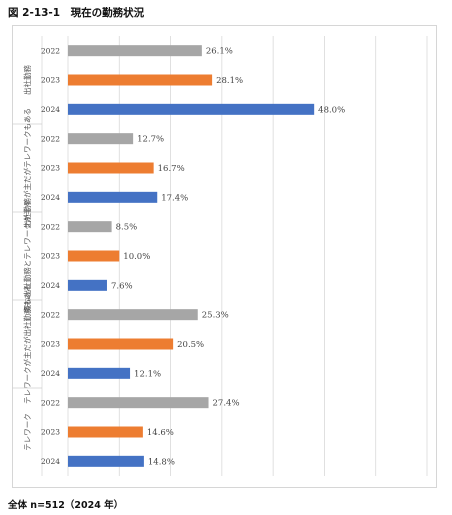 The height and width of the screenshot is (515, 452). Describe the element at coordinates (161, 462) in the screenshot. I see `data-label: 14.8%` at that location.